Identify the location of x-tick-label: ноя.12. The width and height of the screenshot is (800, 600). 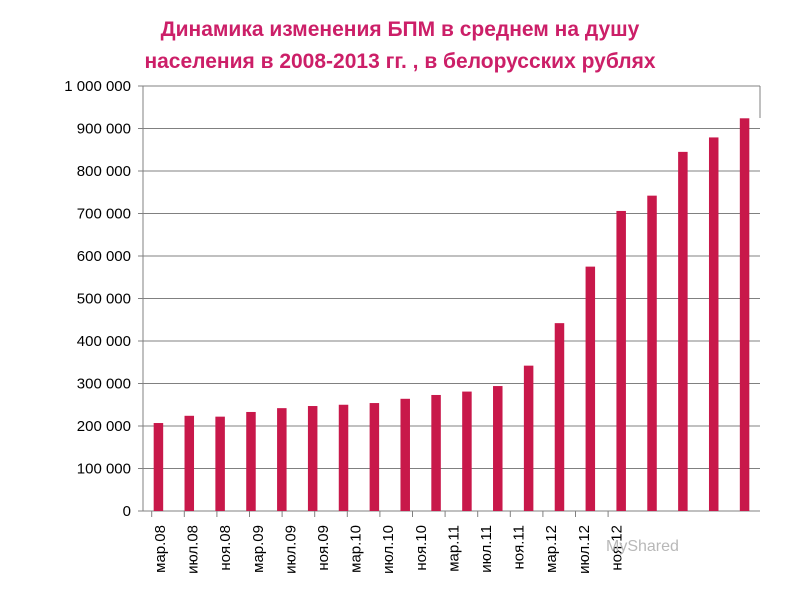
(616, 548).